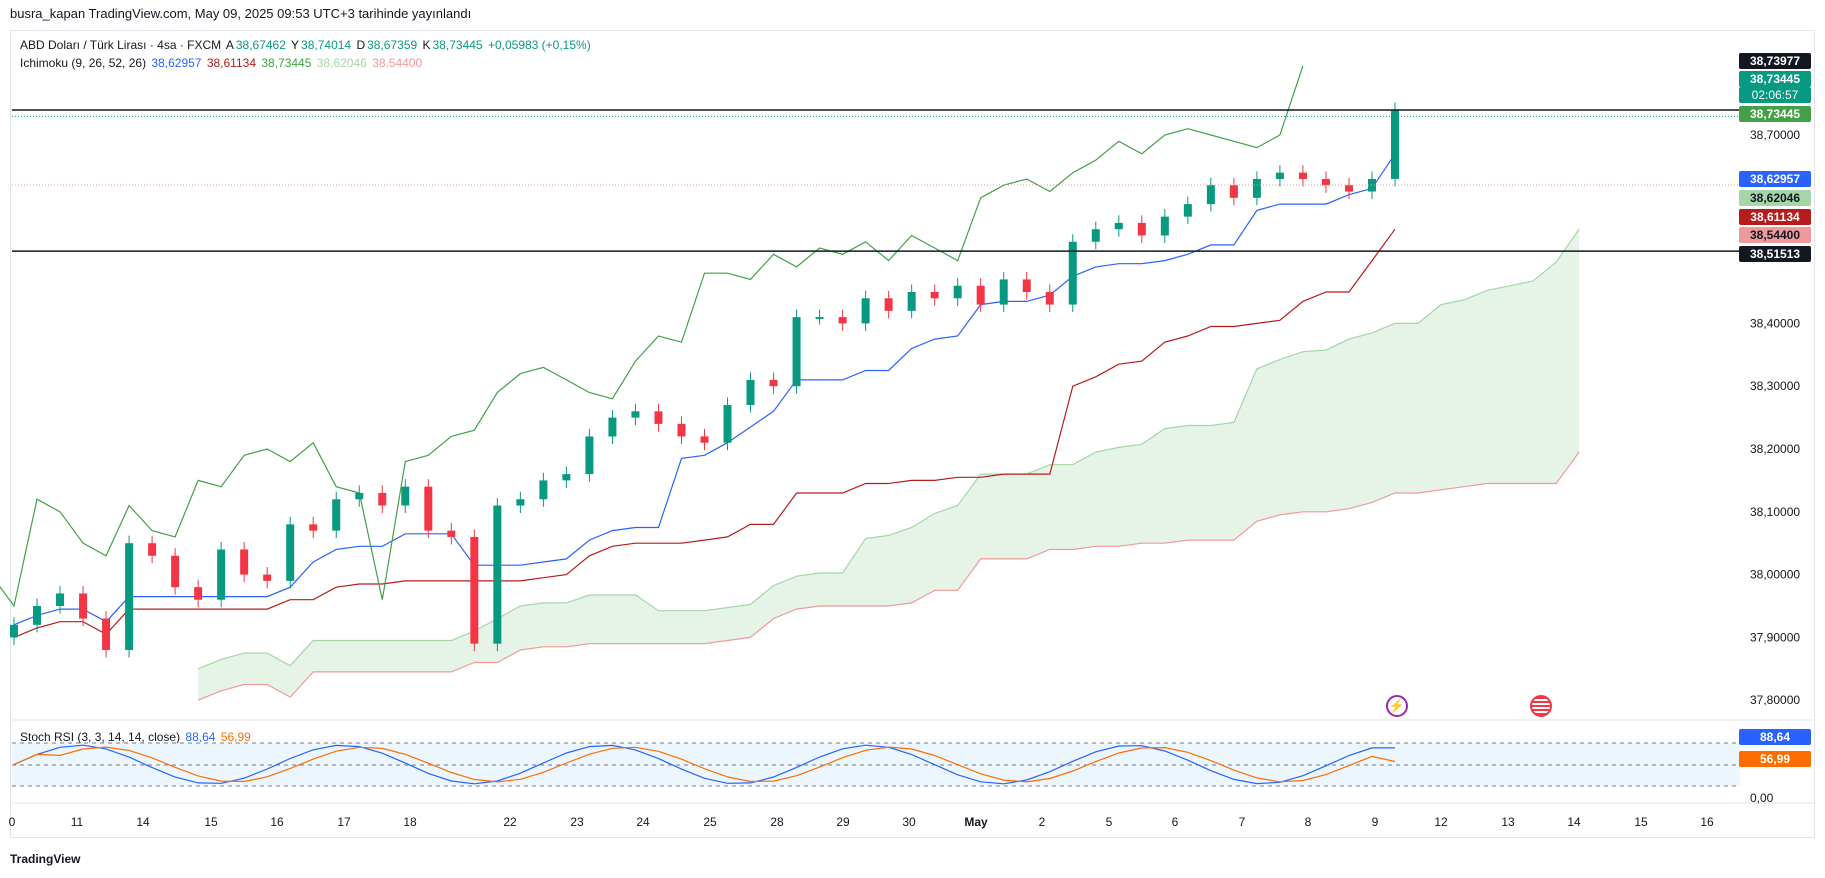  What do you see at coordinates (260, 45) in the screenshot?
I see `open-value: 38,67462` at bounding box center [260, 45].